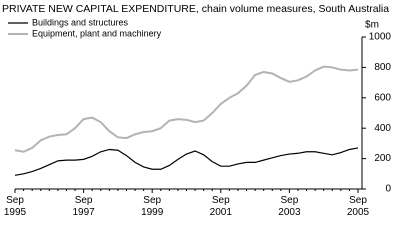 This screenshot has height=240, width=397. Describe the element at coordinates (221, 206) in the screenshot. I see `x-tick-label: Sep 2001` at that location.